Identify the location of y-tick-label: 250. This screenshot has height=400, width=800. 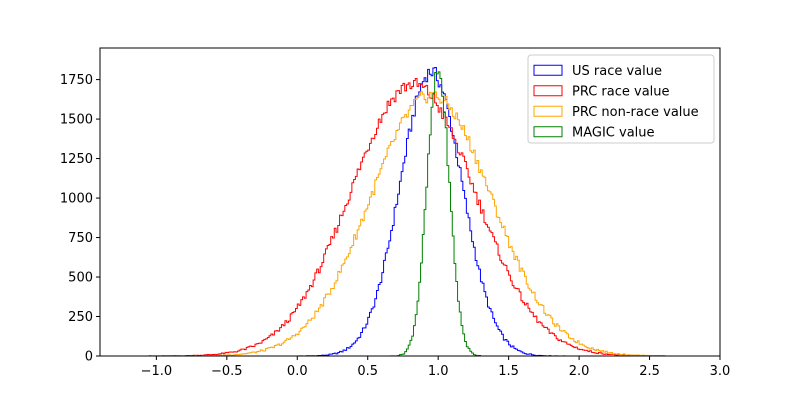
(80, 317).